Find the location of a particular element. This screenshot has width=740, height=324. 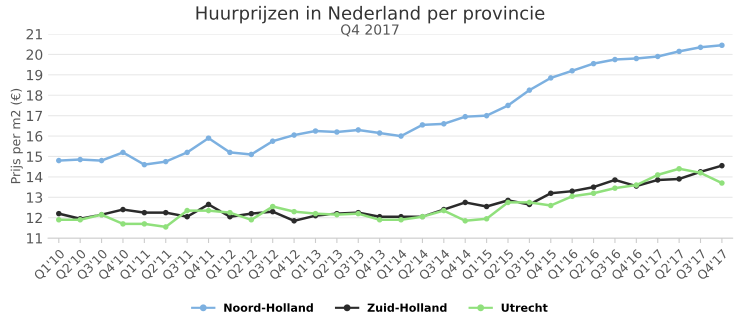

y-tick-label: 12 is located at coordinates (34, 218).